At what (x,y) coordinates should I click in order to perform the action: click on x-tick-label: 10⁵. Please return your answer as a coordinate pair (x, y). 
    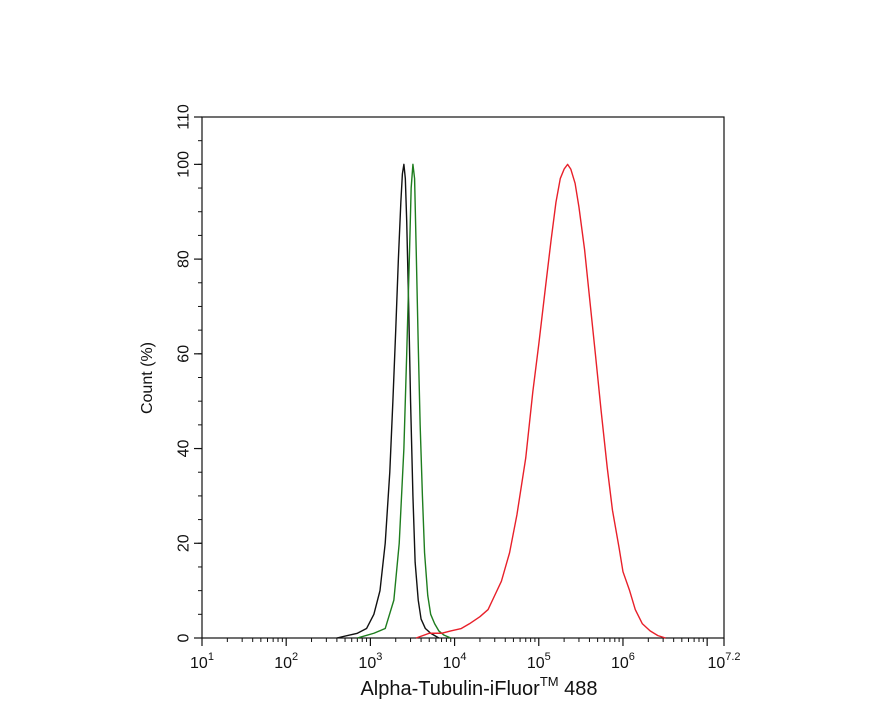
    Looking at the image, I should click on (539, 661).